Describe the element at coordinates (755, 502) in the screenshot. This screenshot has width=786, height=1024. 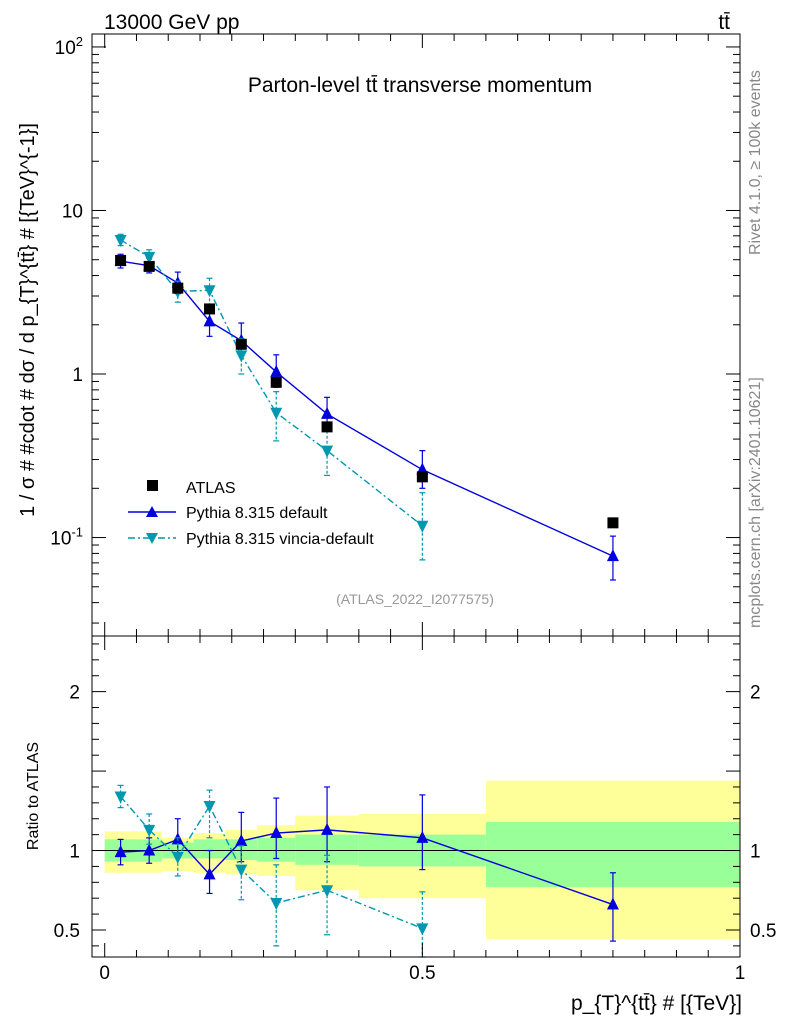
I see `mcplots-label: mcplots.cern.ch [arXiv:2401.10621]` at that location.